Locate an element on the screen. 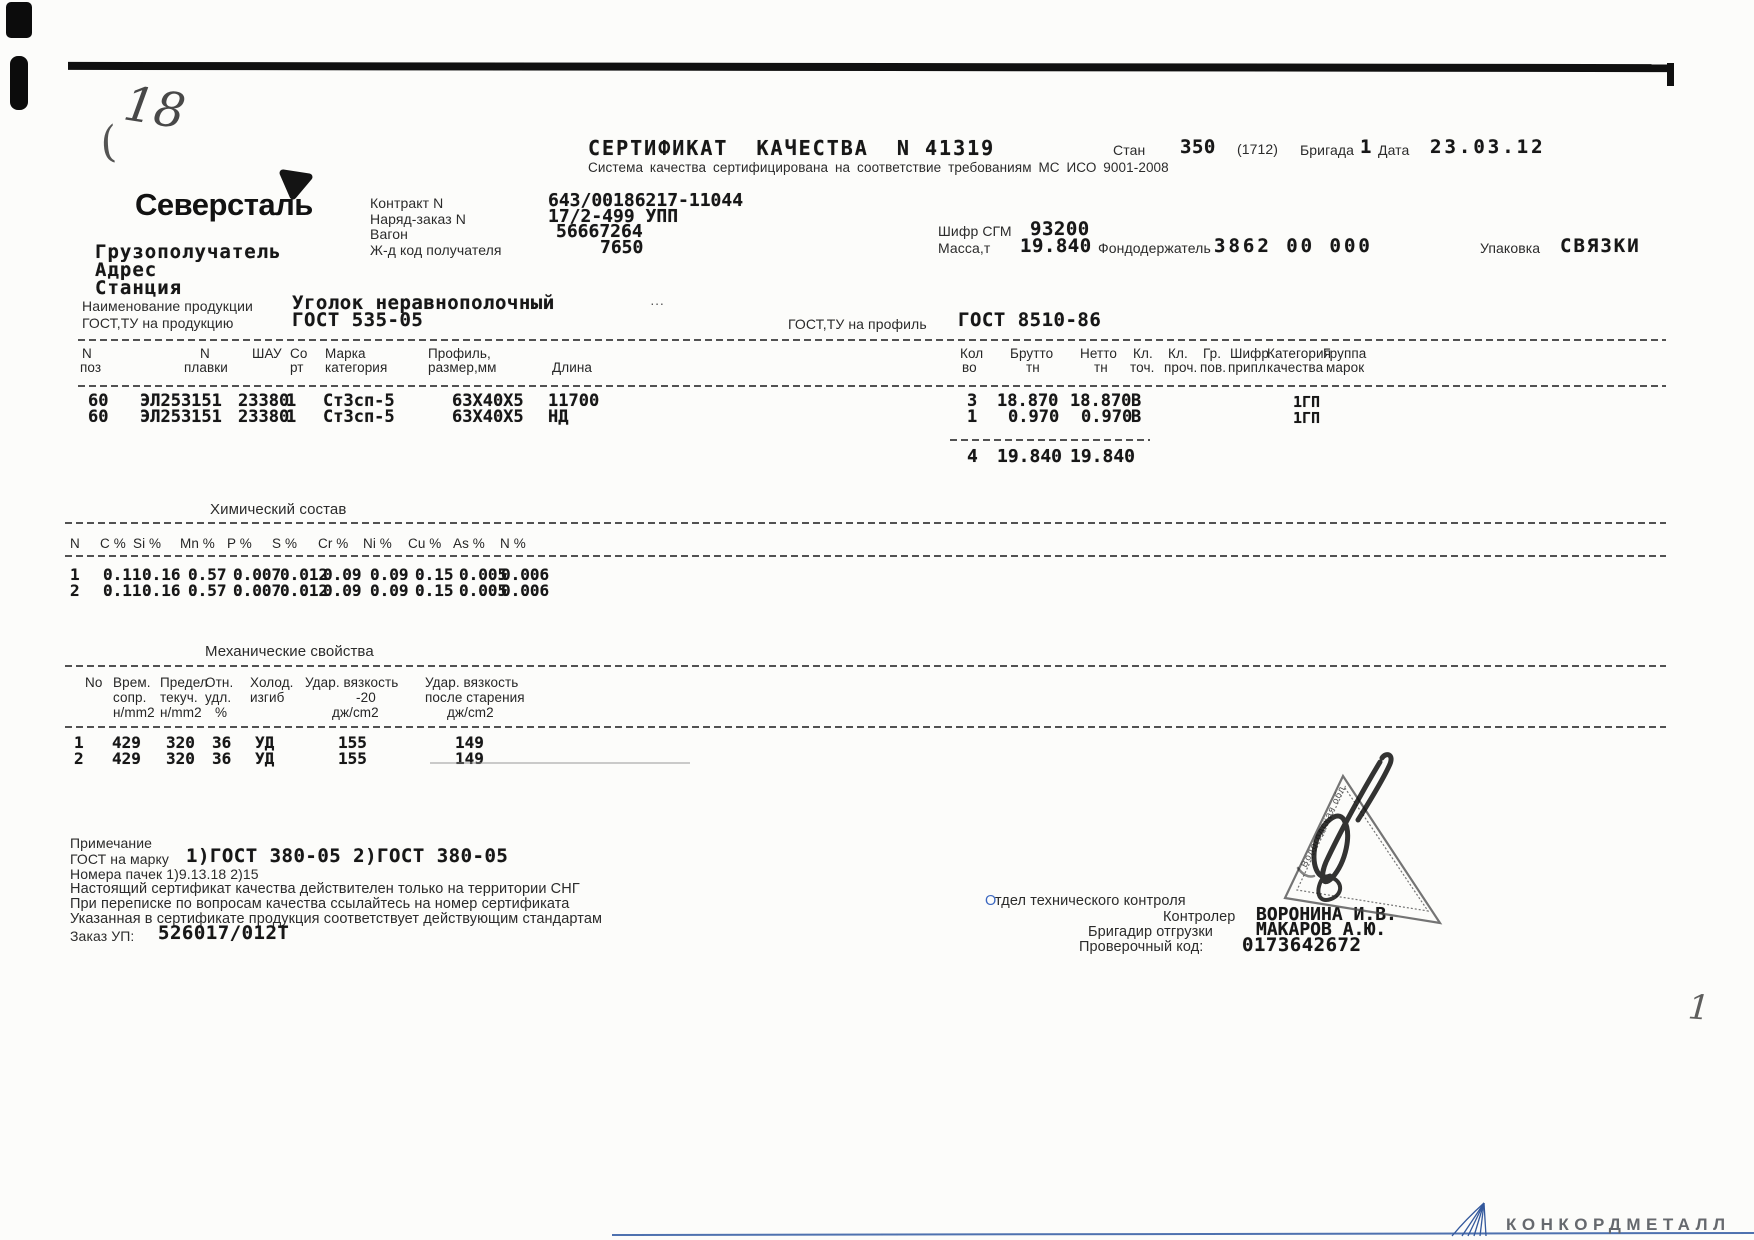 The height and width of the screenshot is (1240, 1754). chem-col-n: N is located at coordinates (75, 543).